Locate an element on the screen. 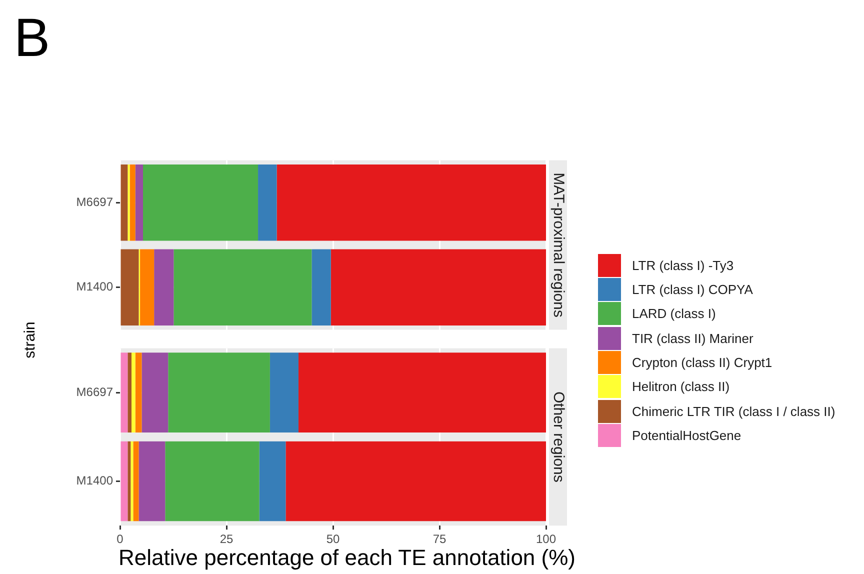 The width and height of the screenshot is (864, 574). x-tick-label: 50 is located at coordinates (333, 539).